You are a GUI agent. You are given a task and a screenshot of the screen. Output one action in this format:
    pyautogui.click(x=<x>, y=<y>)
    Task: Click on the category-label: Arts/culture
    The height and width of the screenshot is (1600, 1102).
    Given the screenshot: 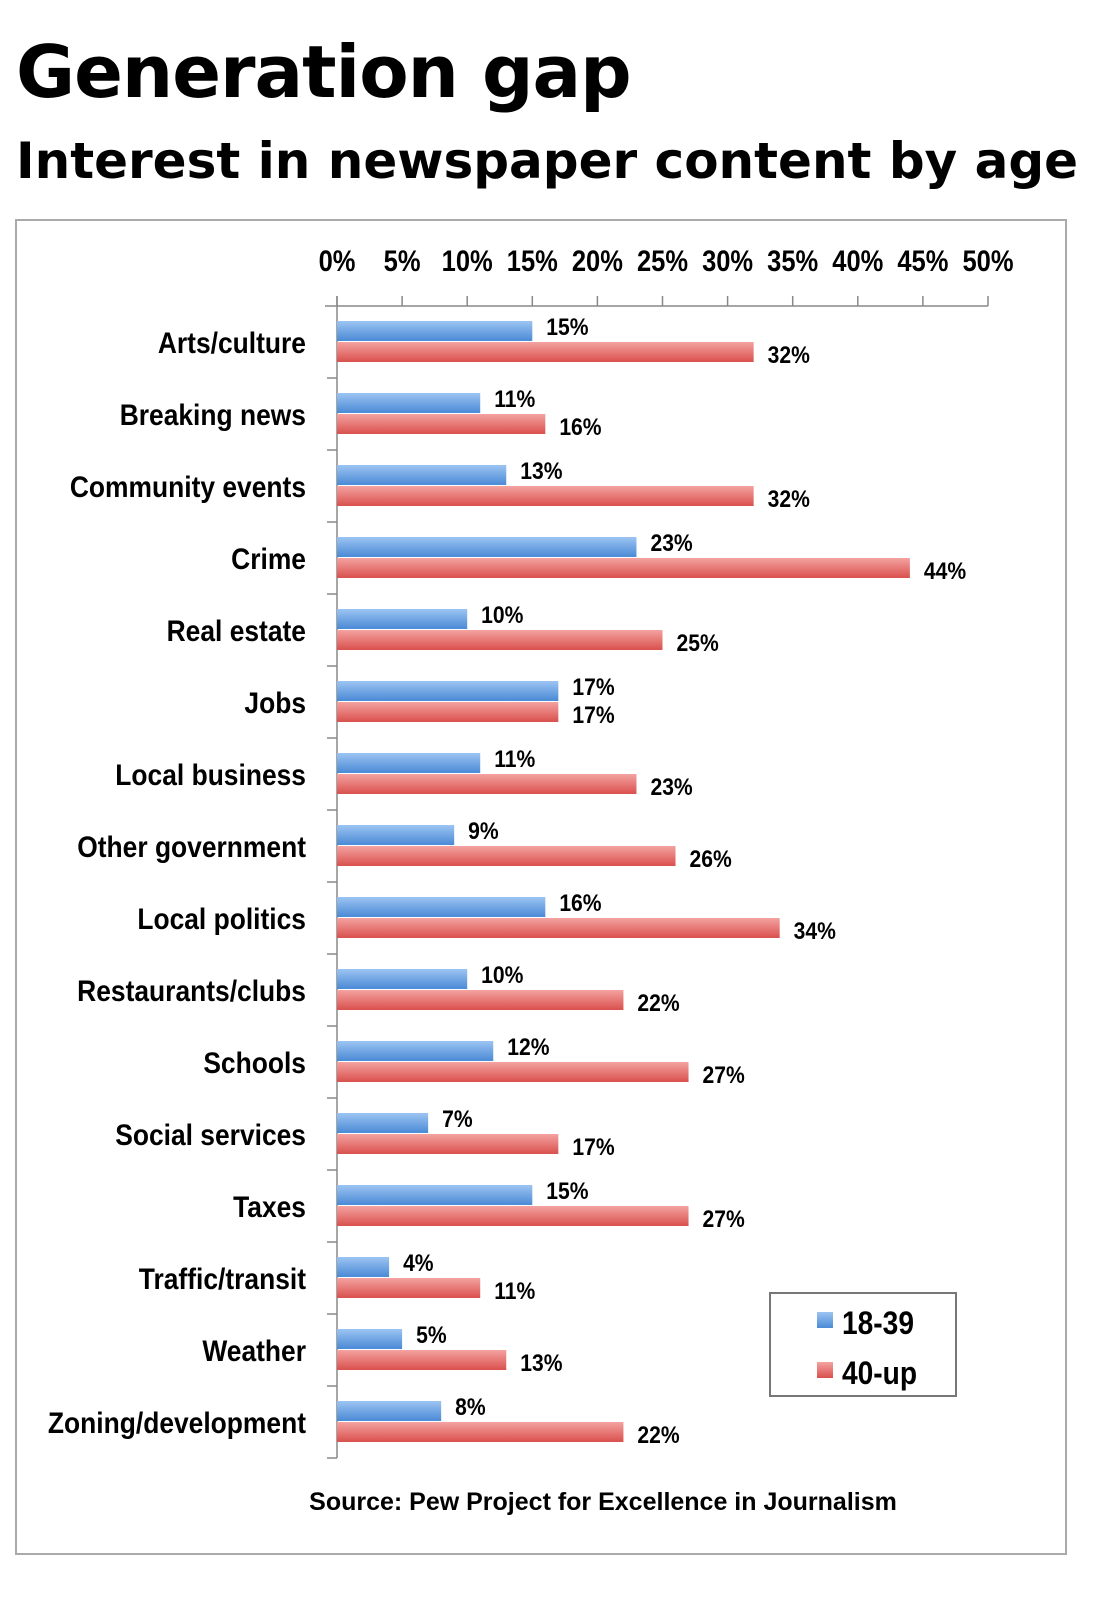 What is the action you would take?
    pyautogui.click(x=232, y=342)
    